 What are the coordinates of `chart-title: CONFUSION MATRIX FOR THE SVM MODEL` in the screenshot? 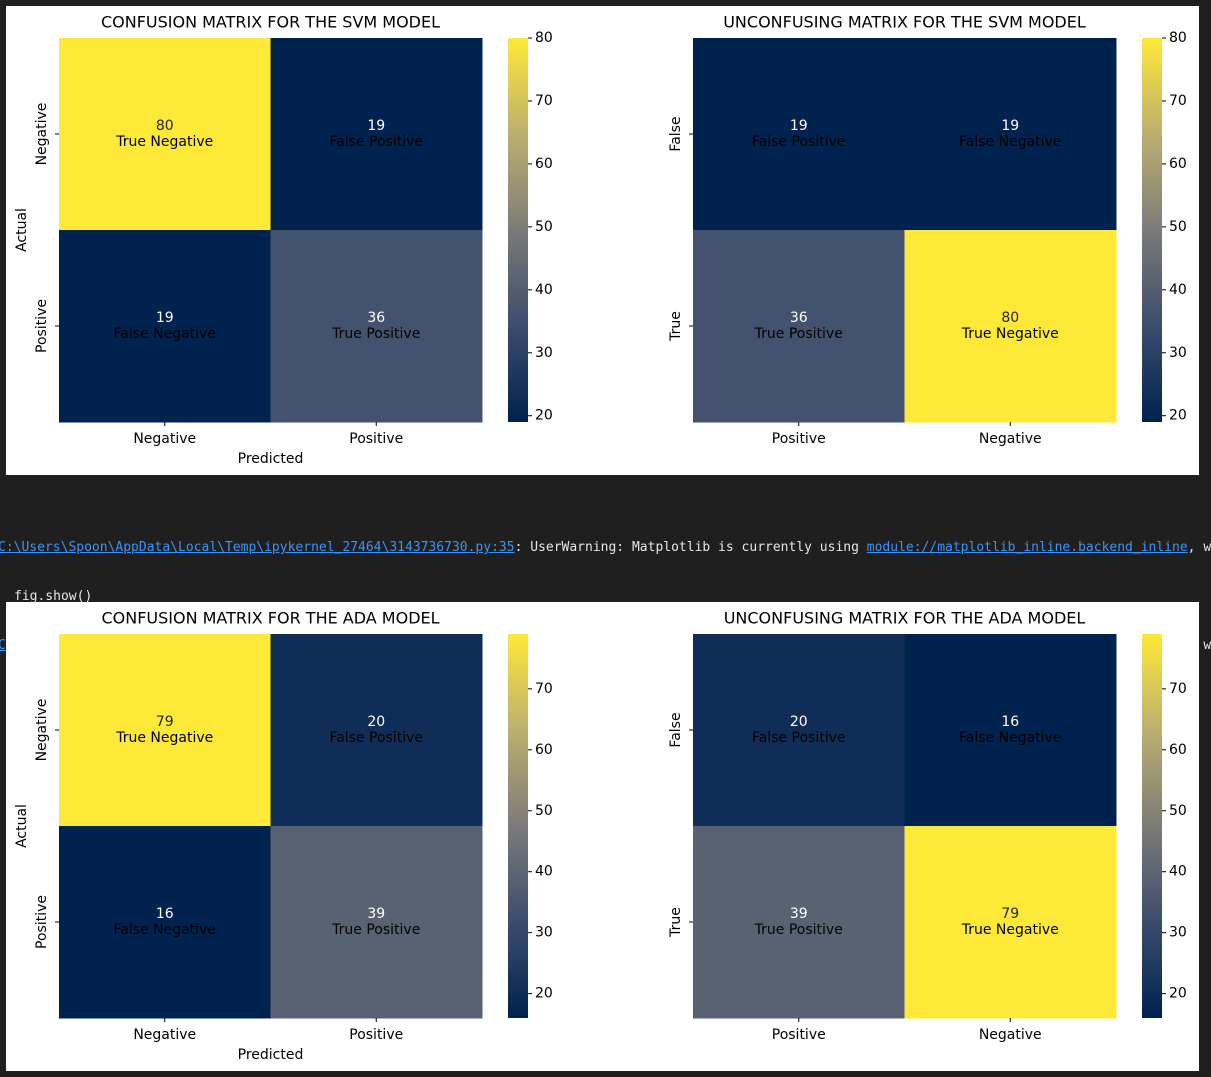 It's located at (270, 22).